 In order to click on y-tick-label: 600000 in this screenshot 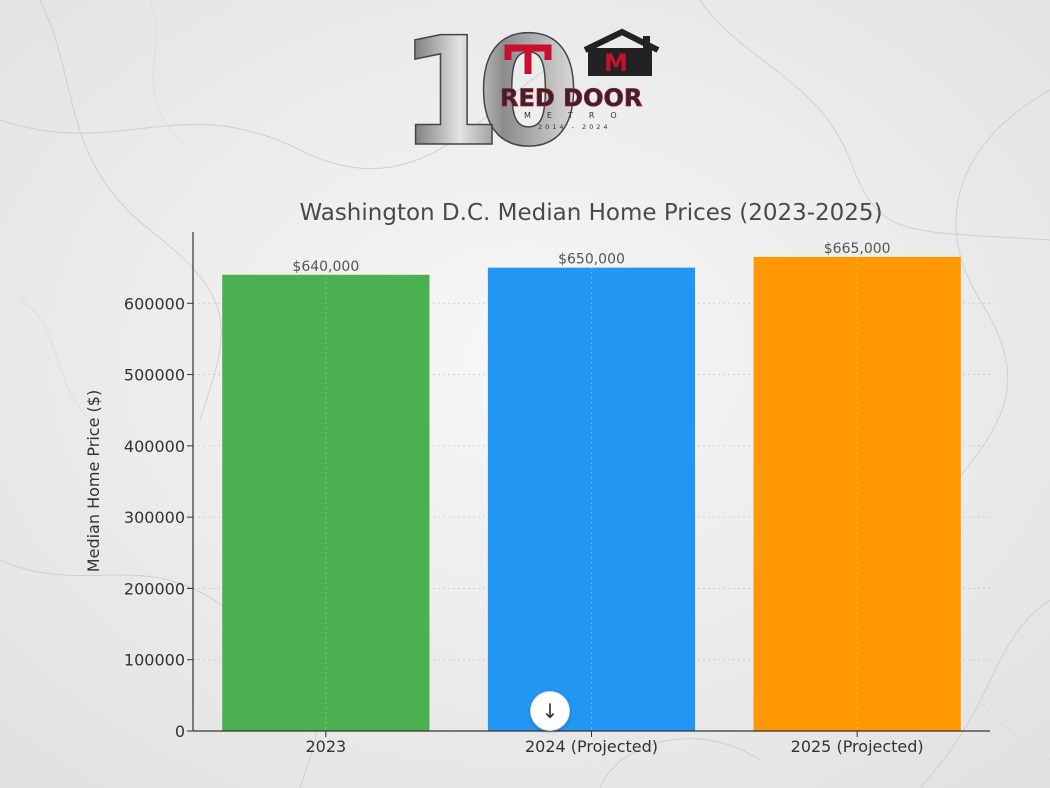, I will do `click(154, 303)`.